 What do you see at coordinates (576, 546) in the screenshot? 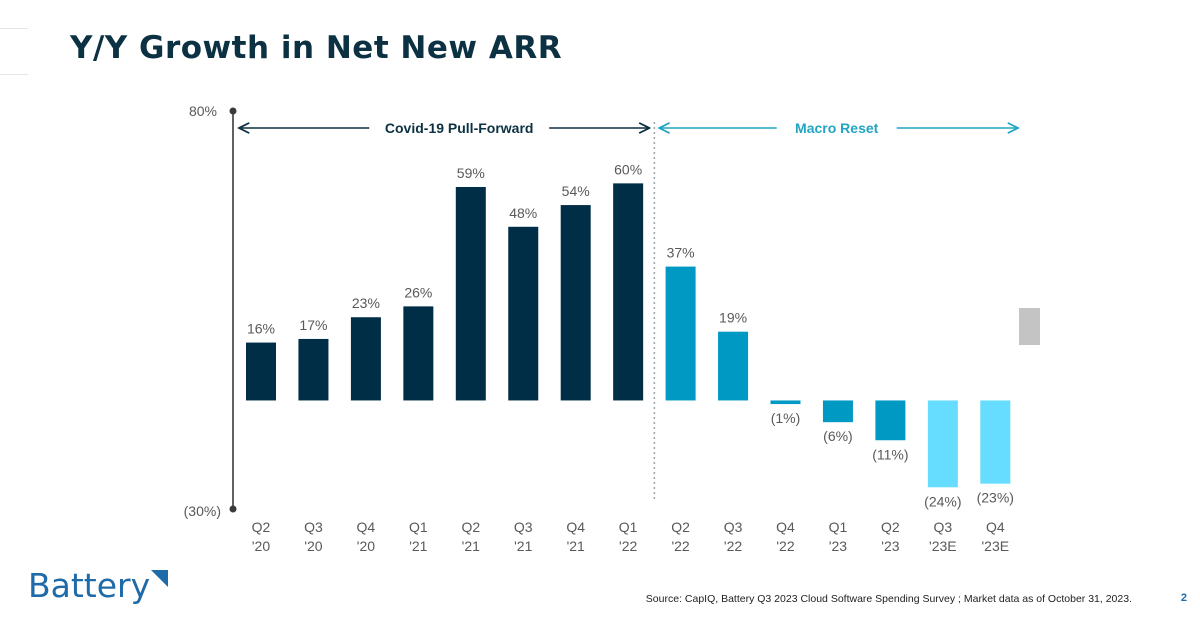
I see `x-tick-year-6: '21` at bounding box center [576, 546].